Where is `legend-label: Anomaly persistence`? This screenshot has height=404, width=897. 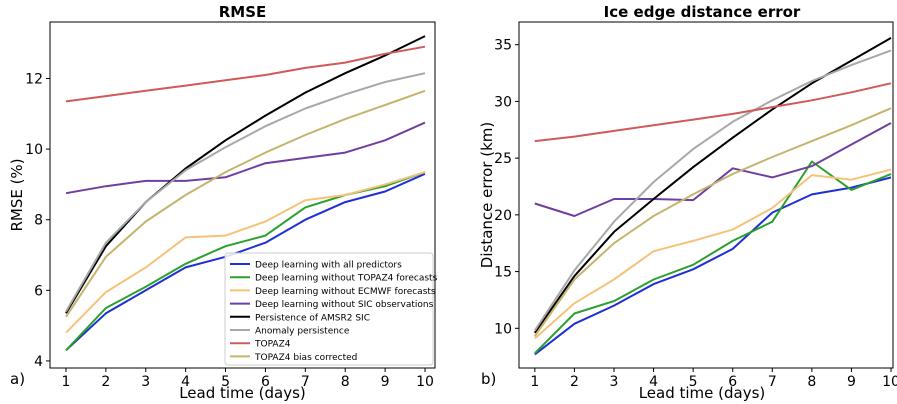
legend-label: Anomaly persistence is located at coordinates (302, 332).